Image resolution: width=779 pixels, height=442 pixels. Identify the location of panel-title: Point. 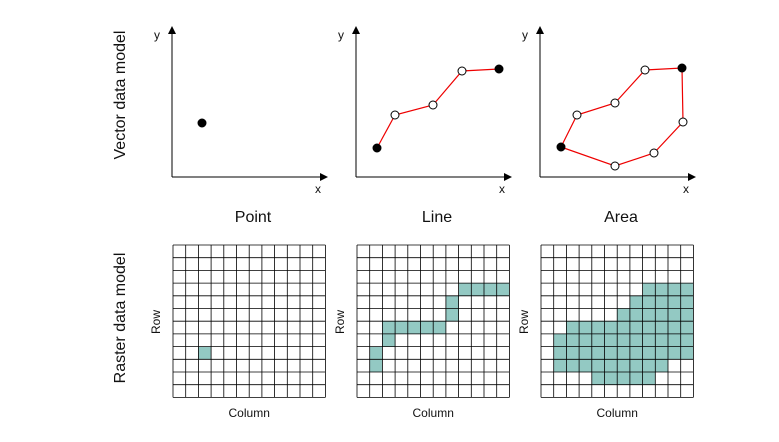
(253, 217).